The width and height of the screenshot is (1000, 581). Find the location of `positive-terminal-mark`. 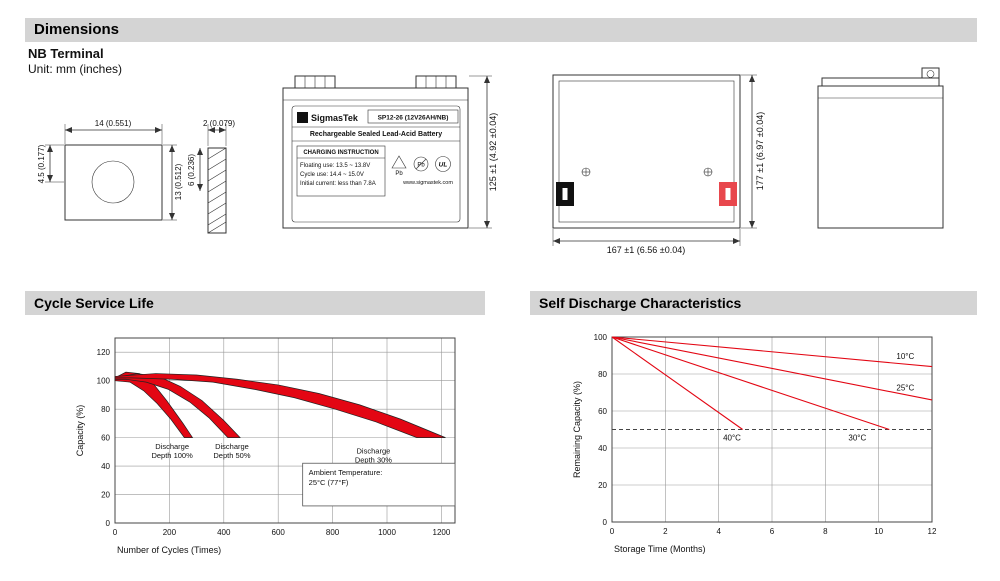

positive-terminal-mark is located at coordinates (728, 194).